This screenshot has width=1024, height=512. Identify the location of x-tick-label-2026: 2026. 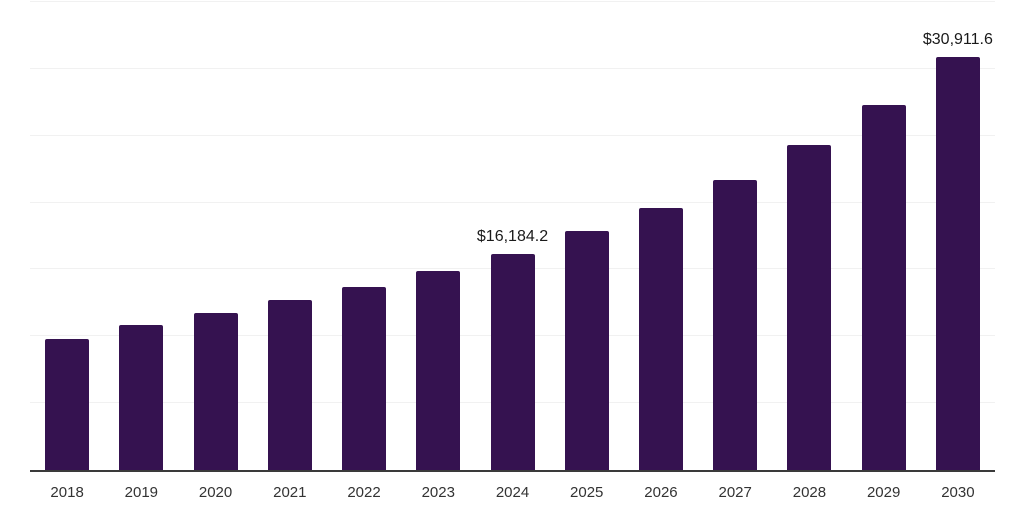
(661, 492).